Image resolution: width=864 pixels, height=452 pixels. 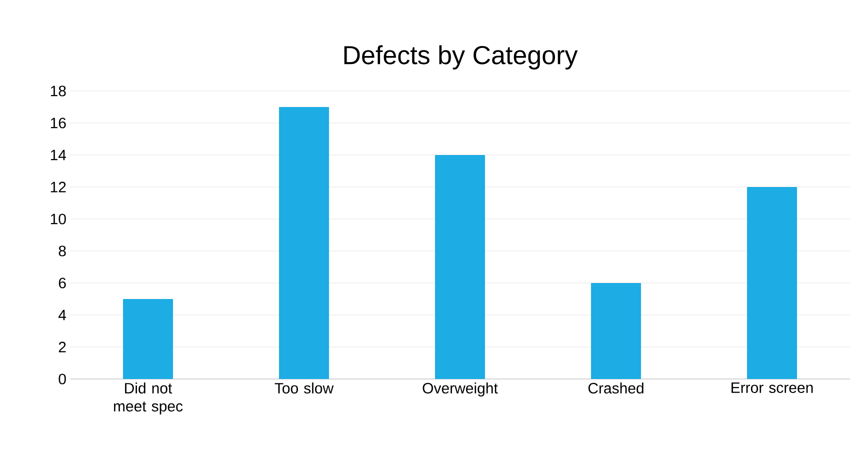 What do you see at coordinates (58, 123) in the screenshot?
I see `y-tick-label: 16` at bounding box center [58, 123].